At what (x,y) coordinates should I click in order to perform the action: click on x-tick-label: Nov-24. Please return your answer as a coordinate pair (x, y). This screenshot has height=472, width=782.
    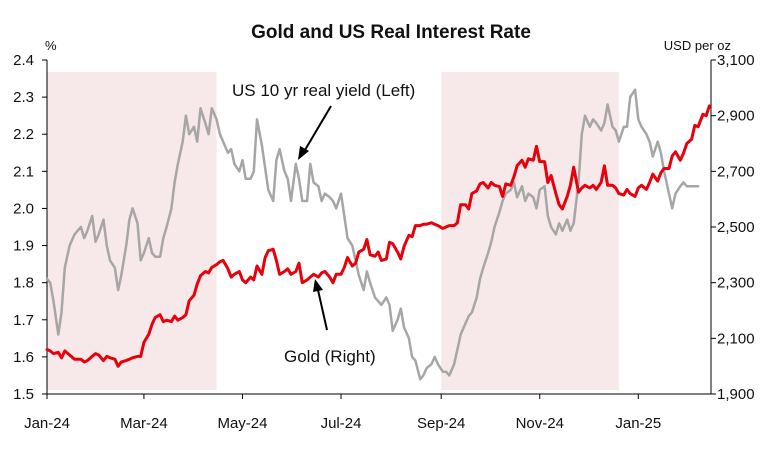
    Looking at the image, I should click on (540, 423).